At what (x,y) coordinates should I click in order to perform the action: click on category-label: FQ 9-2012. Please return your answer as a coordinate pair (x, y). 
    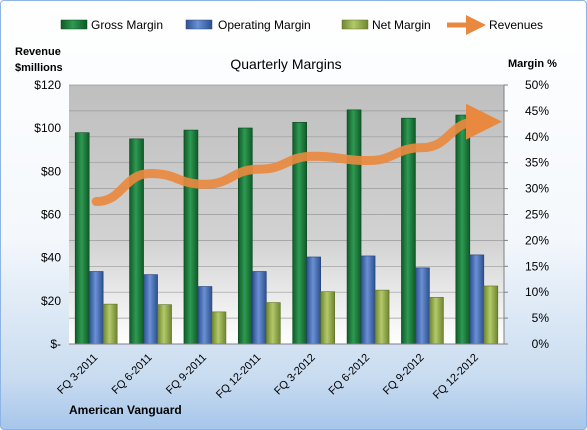
    Looking at the image, I should click on (404, 375).